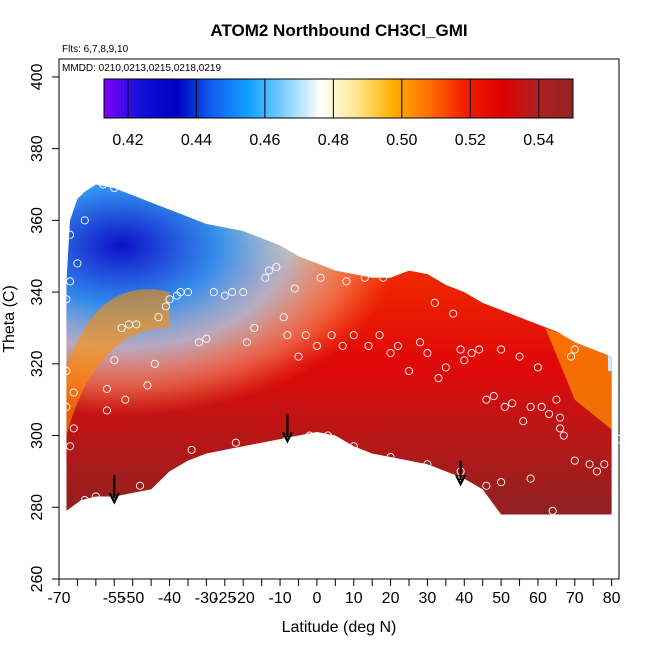 This screenshot has height=650, width=650. Describe the element at coordinates (37, 76) in the screenshot. I see `y-tick-label: 400` at that location.